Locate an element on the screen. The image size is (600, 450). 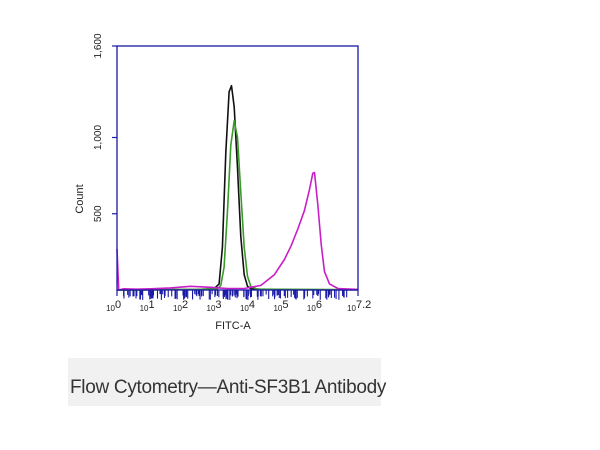
x-tick-exponent: 5 is located at coordinates (285, 305).